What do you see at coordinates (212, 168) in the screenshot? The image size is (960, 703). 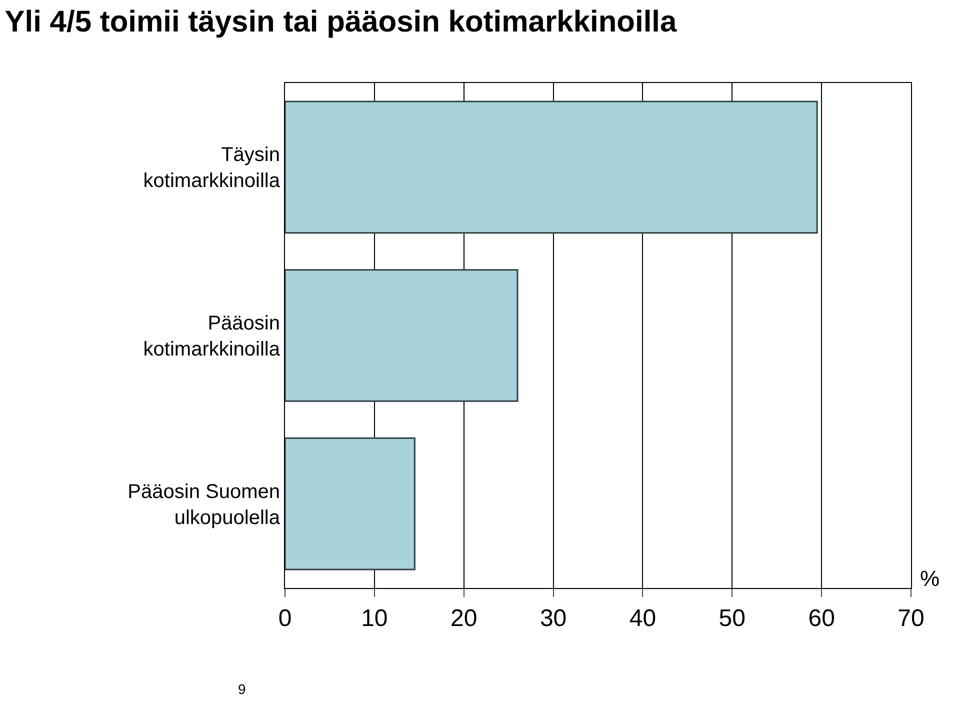 I see `y-tick-label: Täysin kotimarkkinoilla` at bounding box center [212, 168].